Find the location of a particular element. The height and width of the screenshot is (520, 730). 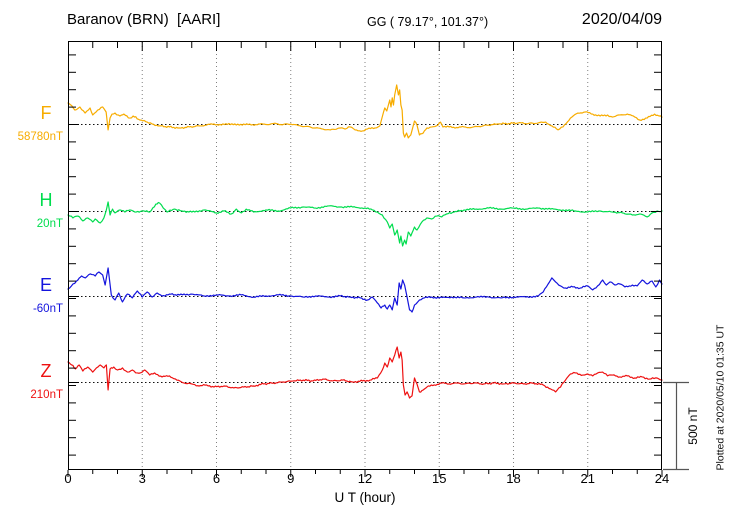

trace-H is located at coordinates (365, 224).